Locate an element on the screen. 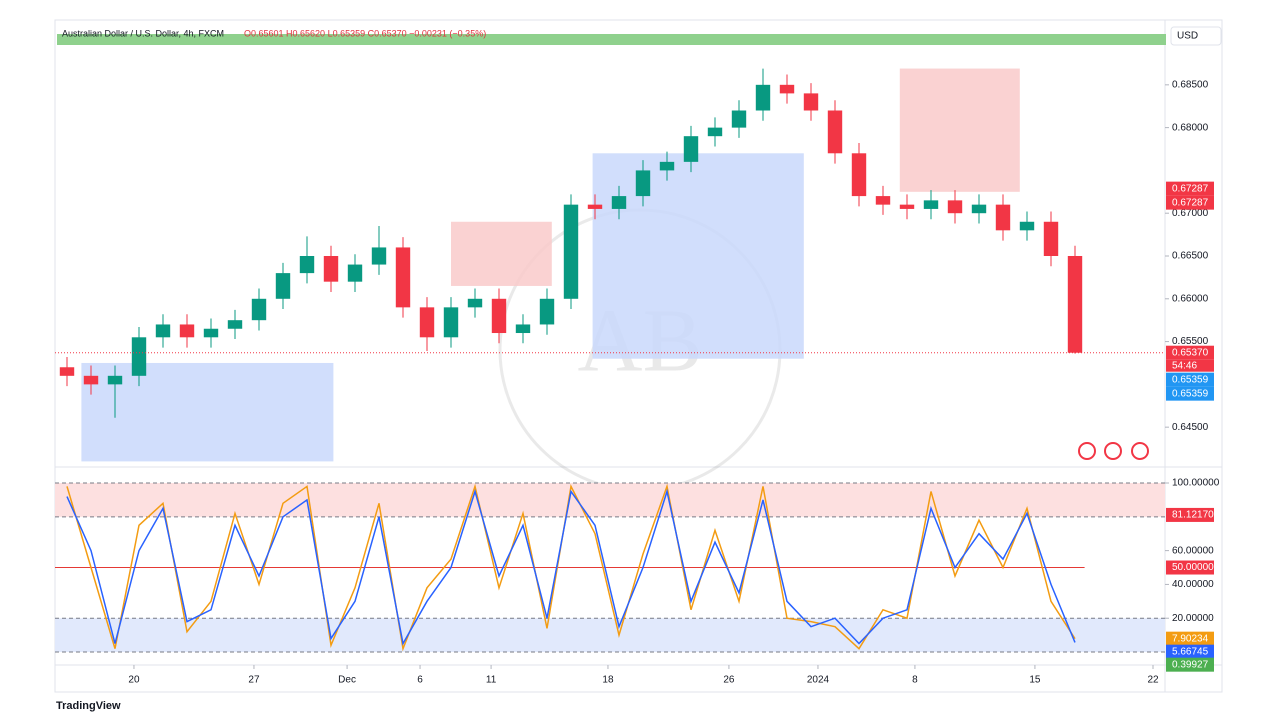 This screenshot has width=1280, height=720. event-icons is located at coordinates (1113, 451).